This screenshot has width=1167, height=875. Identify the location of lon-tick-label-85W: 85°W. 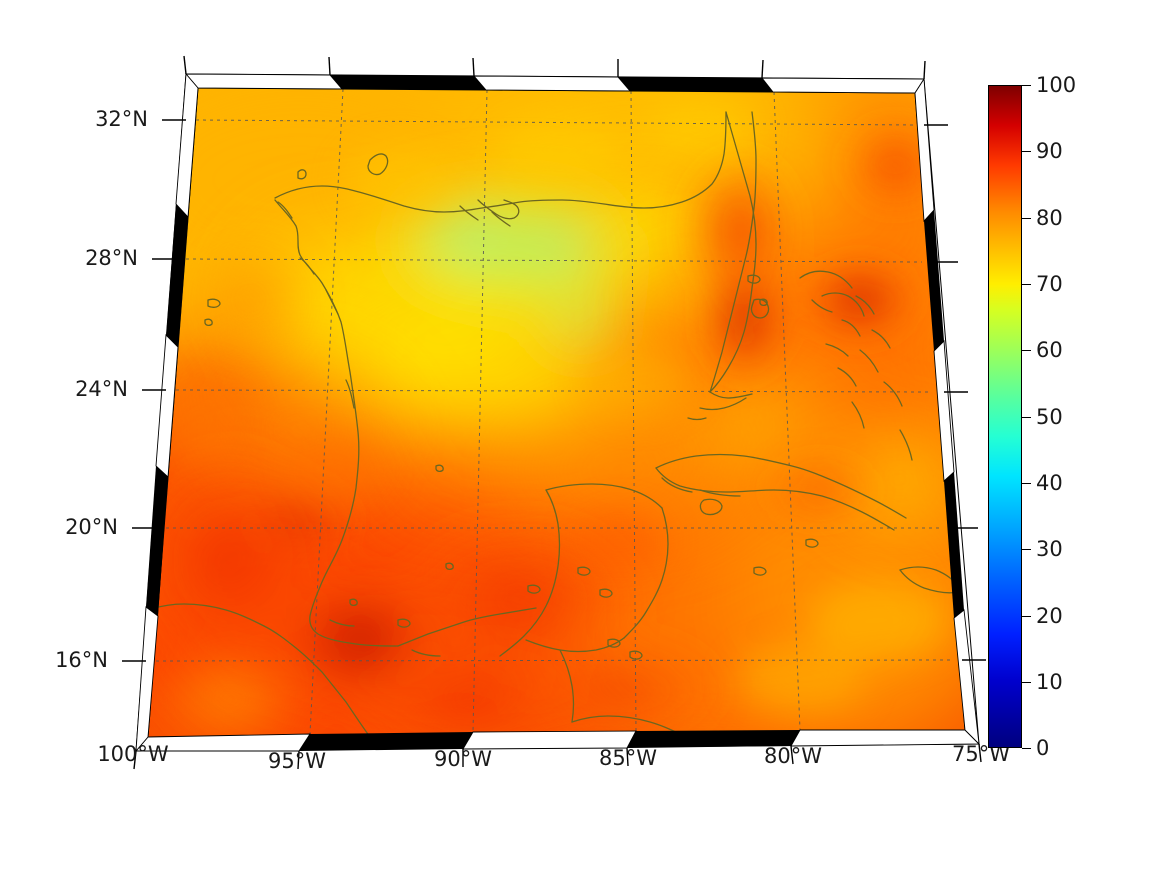
(628, 758).